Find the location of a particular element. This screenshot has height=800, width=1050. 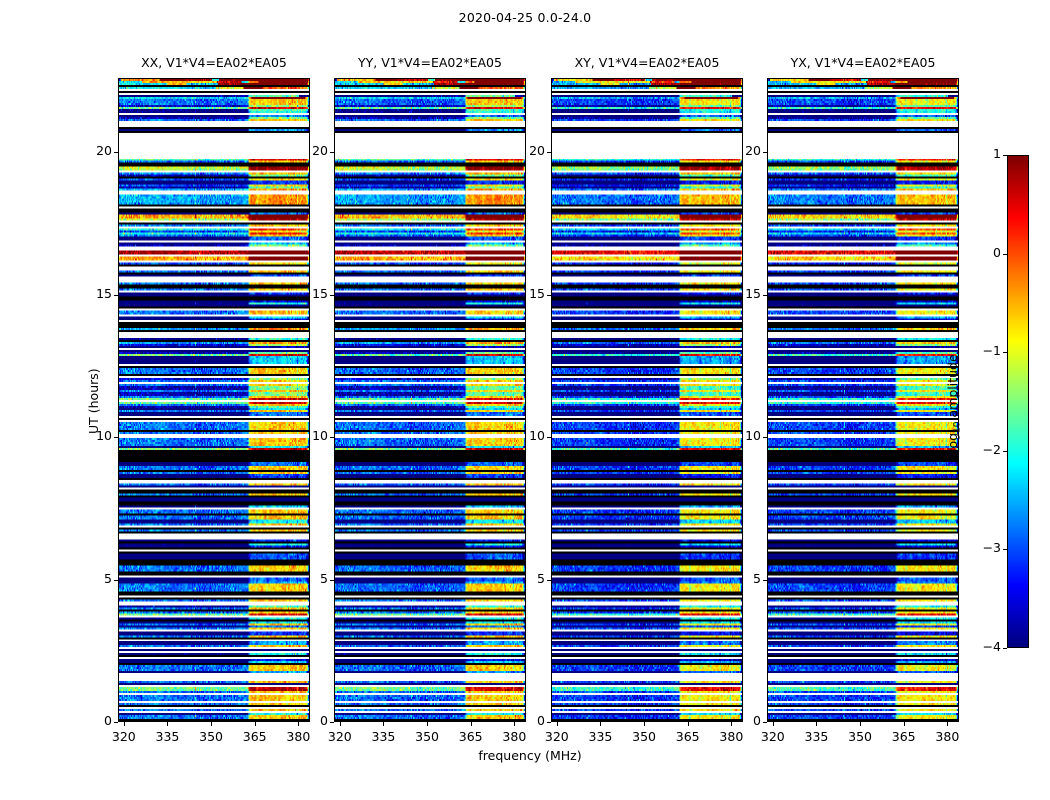

colorbar-label-prefix: log is located at coordinates (952, 442).